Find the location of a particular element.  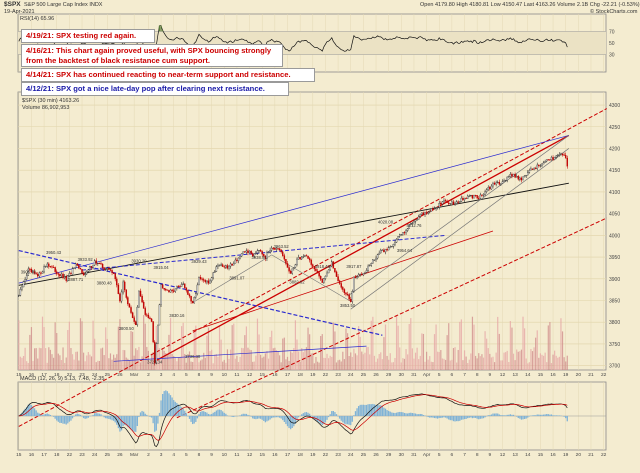

rsi-tick-label: 30 is located at coordinates (612, 56).